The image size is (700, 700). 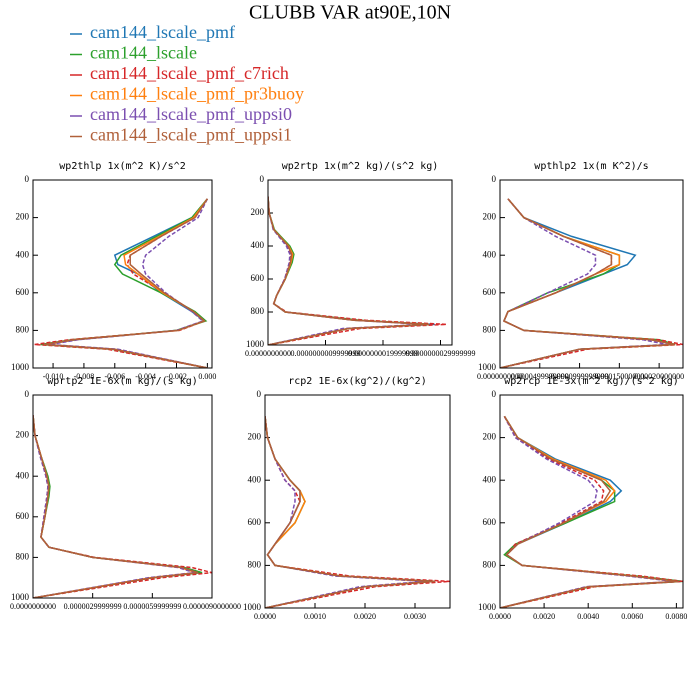 I want to click on panel-title: wp2thlp 1x(m^2 K)/s^2, so click(x=122, y=166).